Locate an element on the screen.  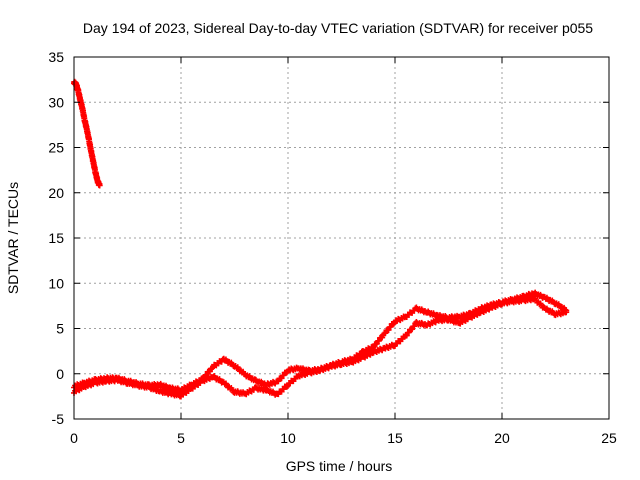
y-tick-label: 25 is located at coordinates (56, 148).